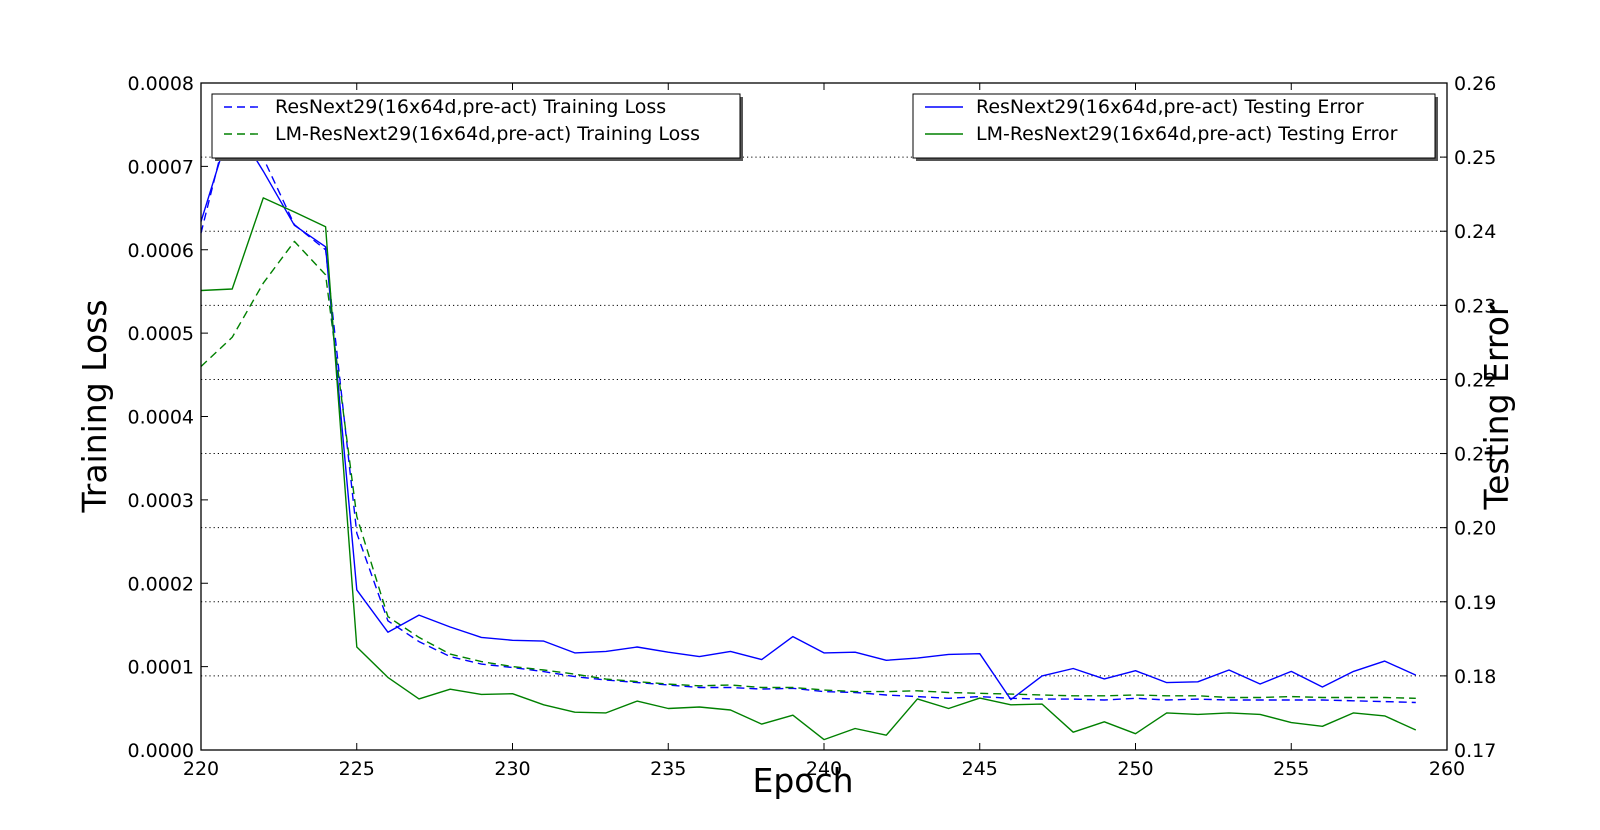 This screenshot has height=830, width=1600. What do you see at coordinates (1475, 529) in the screenshot?
I see `y2-tick-label: 0.20` at bounding box center [1475, 529].